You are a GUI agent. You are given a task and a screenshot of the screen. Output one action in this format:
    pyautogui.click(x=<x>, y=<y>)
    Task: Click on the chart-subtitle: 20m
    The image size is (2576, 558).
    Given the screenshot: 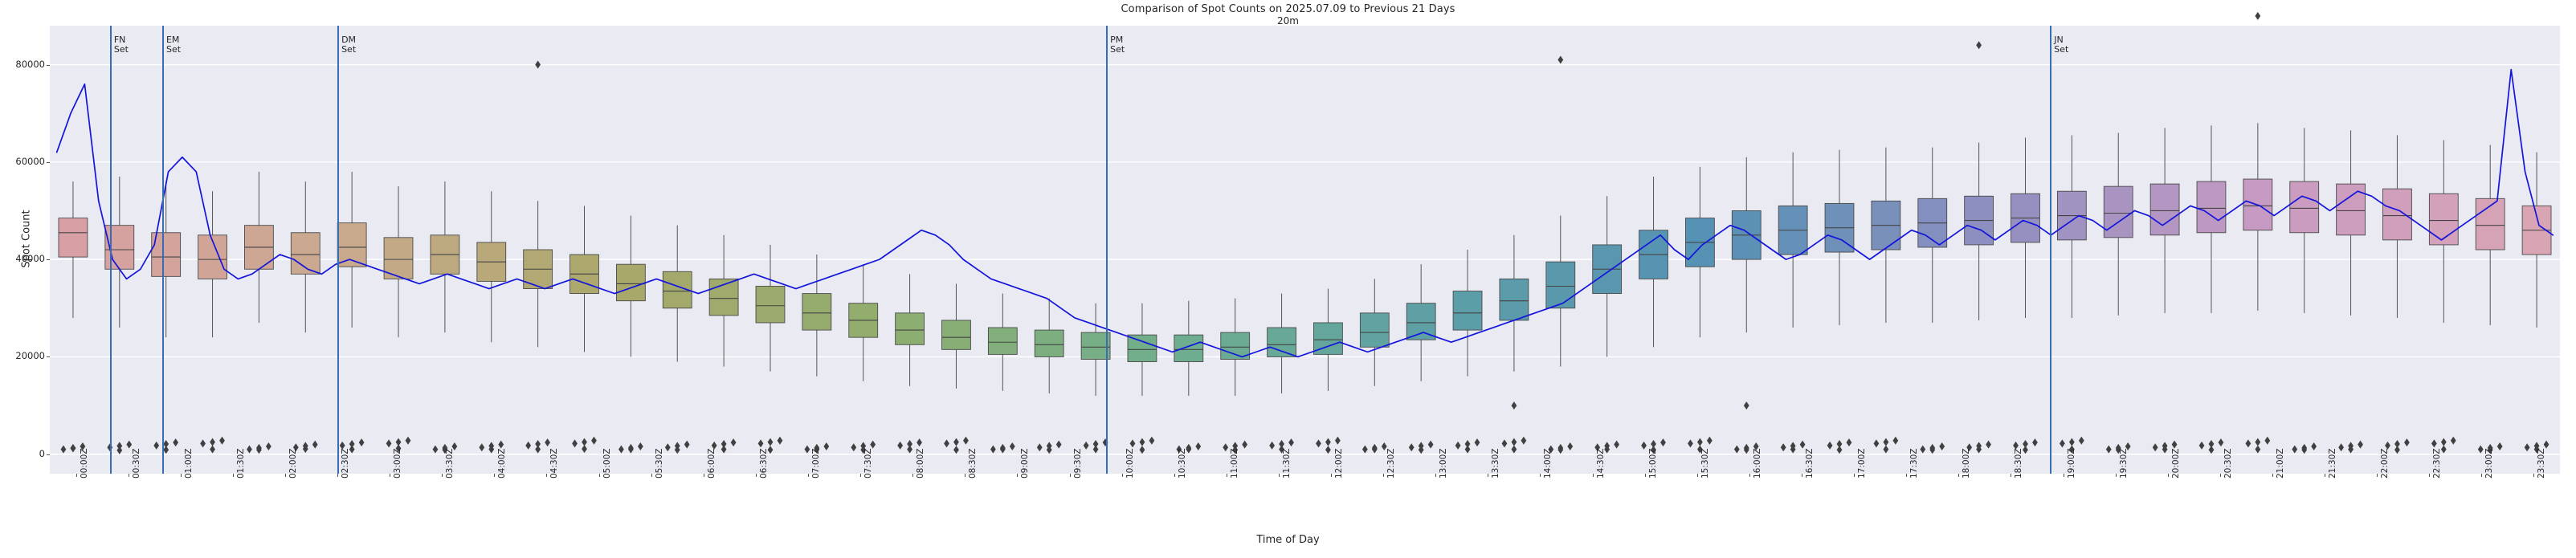 What is the action you would take?
    pyautogui.click(x=1288, y=20)
    